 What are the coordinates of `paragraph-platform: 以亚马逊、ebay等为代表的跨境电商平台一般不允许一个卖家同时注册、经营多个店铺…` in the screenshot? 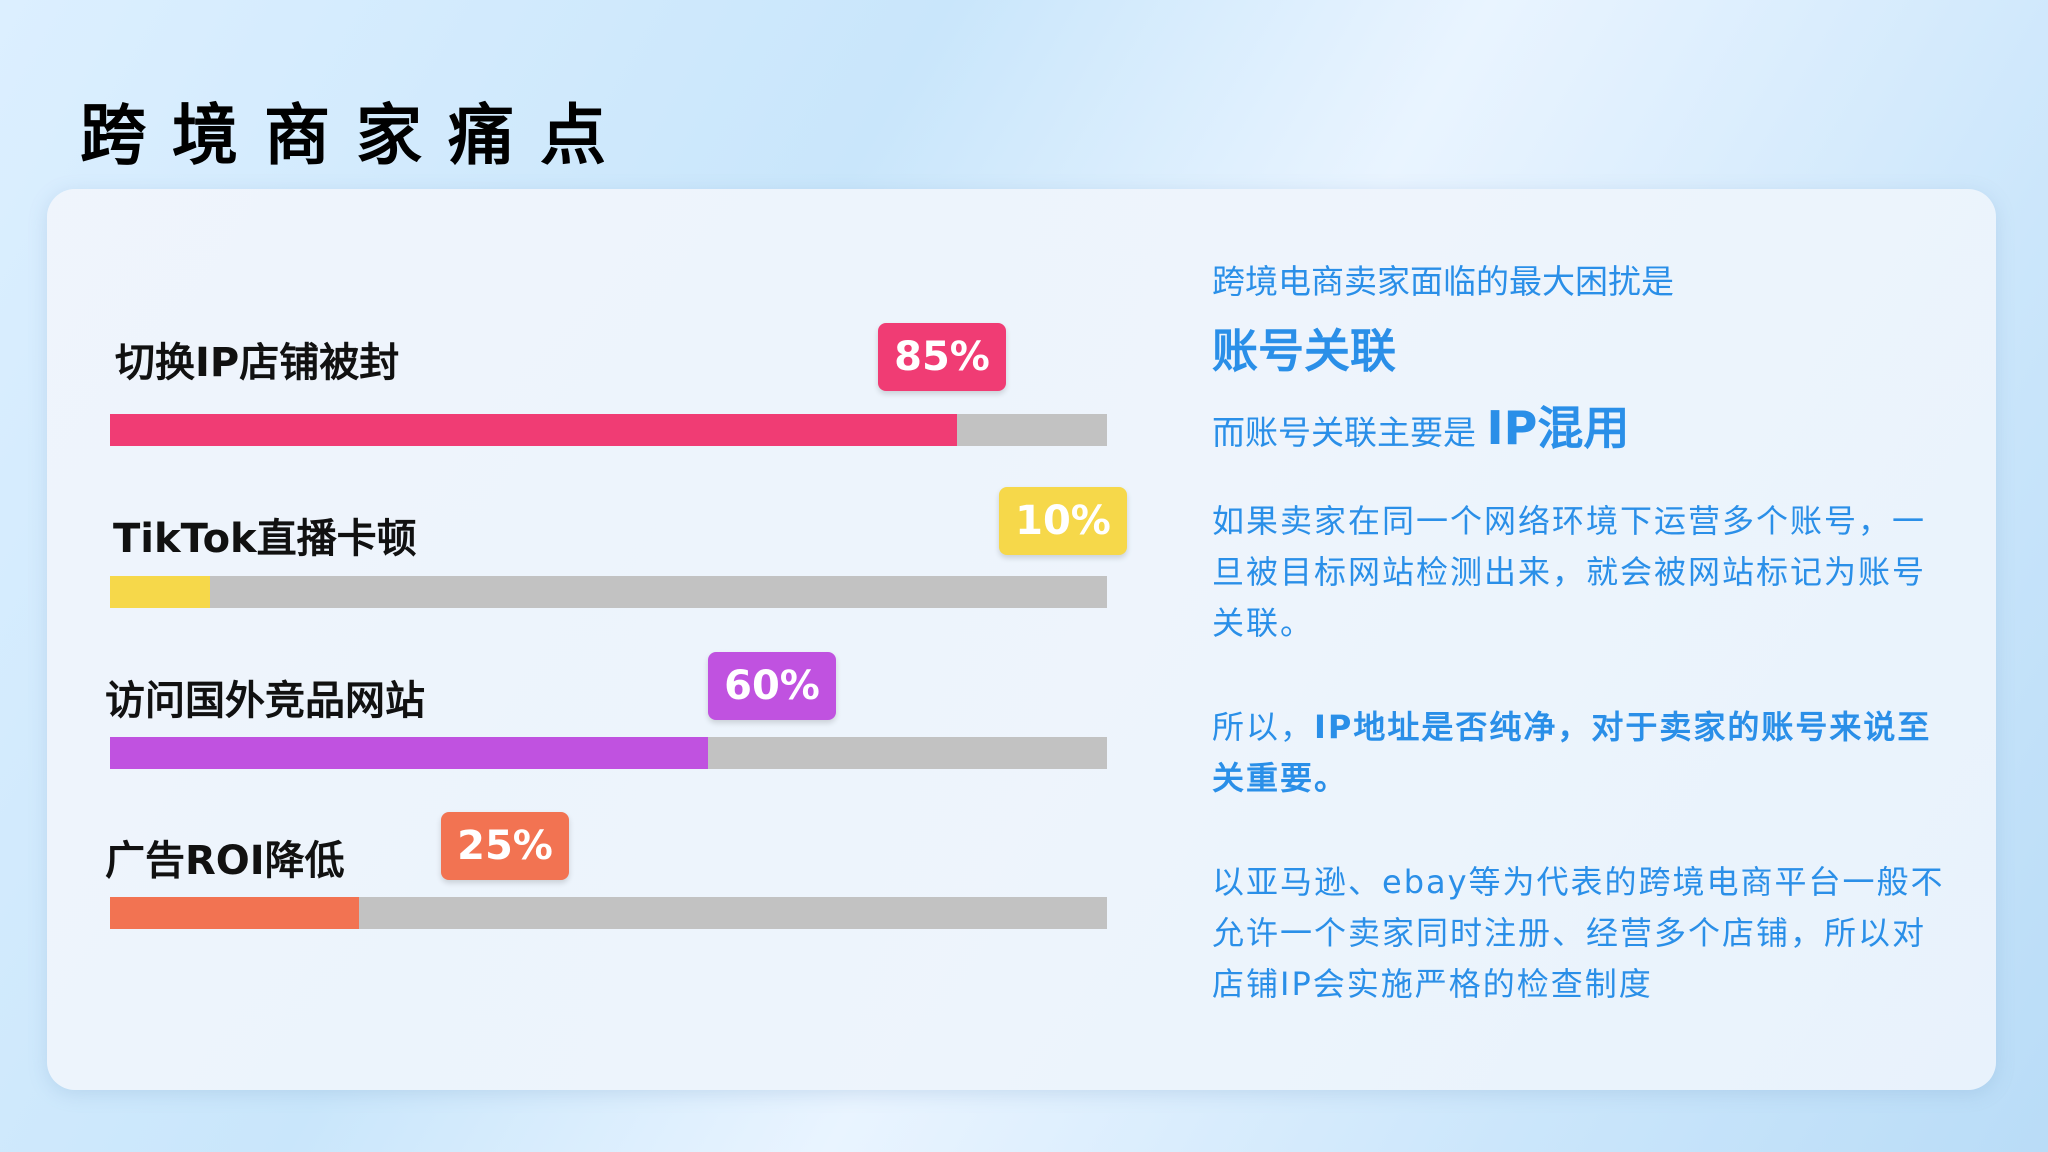 It's located at (1578, 933).